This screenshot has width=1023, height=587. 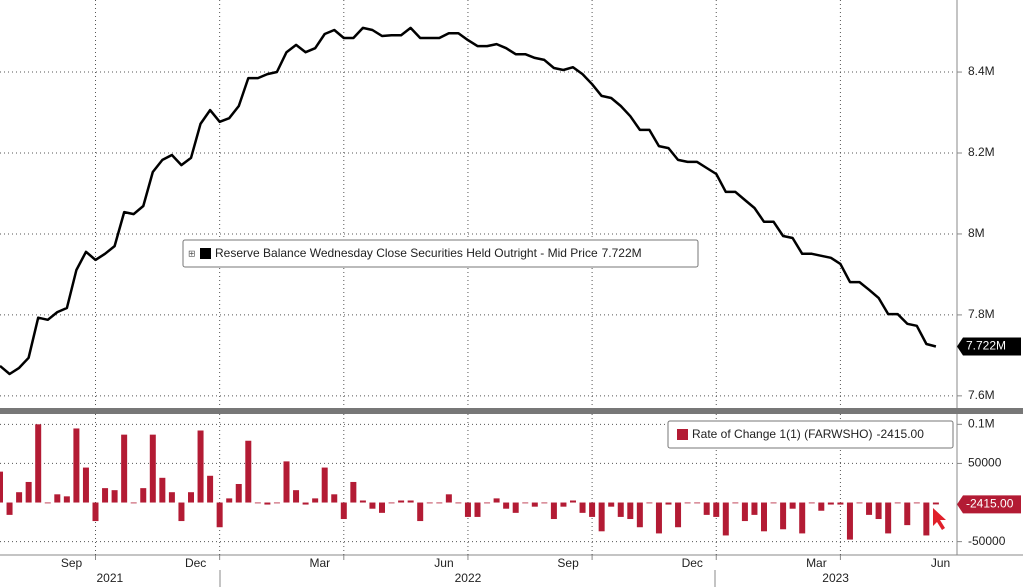 I want to click on legend-swatch, so click(x=682, y=434).